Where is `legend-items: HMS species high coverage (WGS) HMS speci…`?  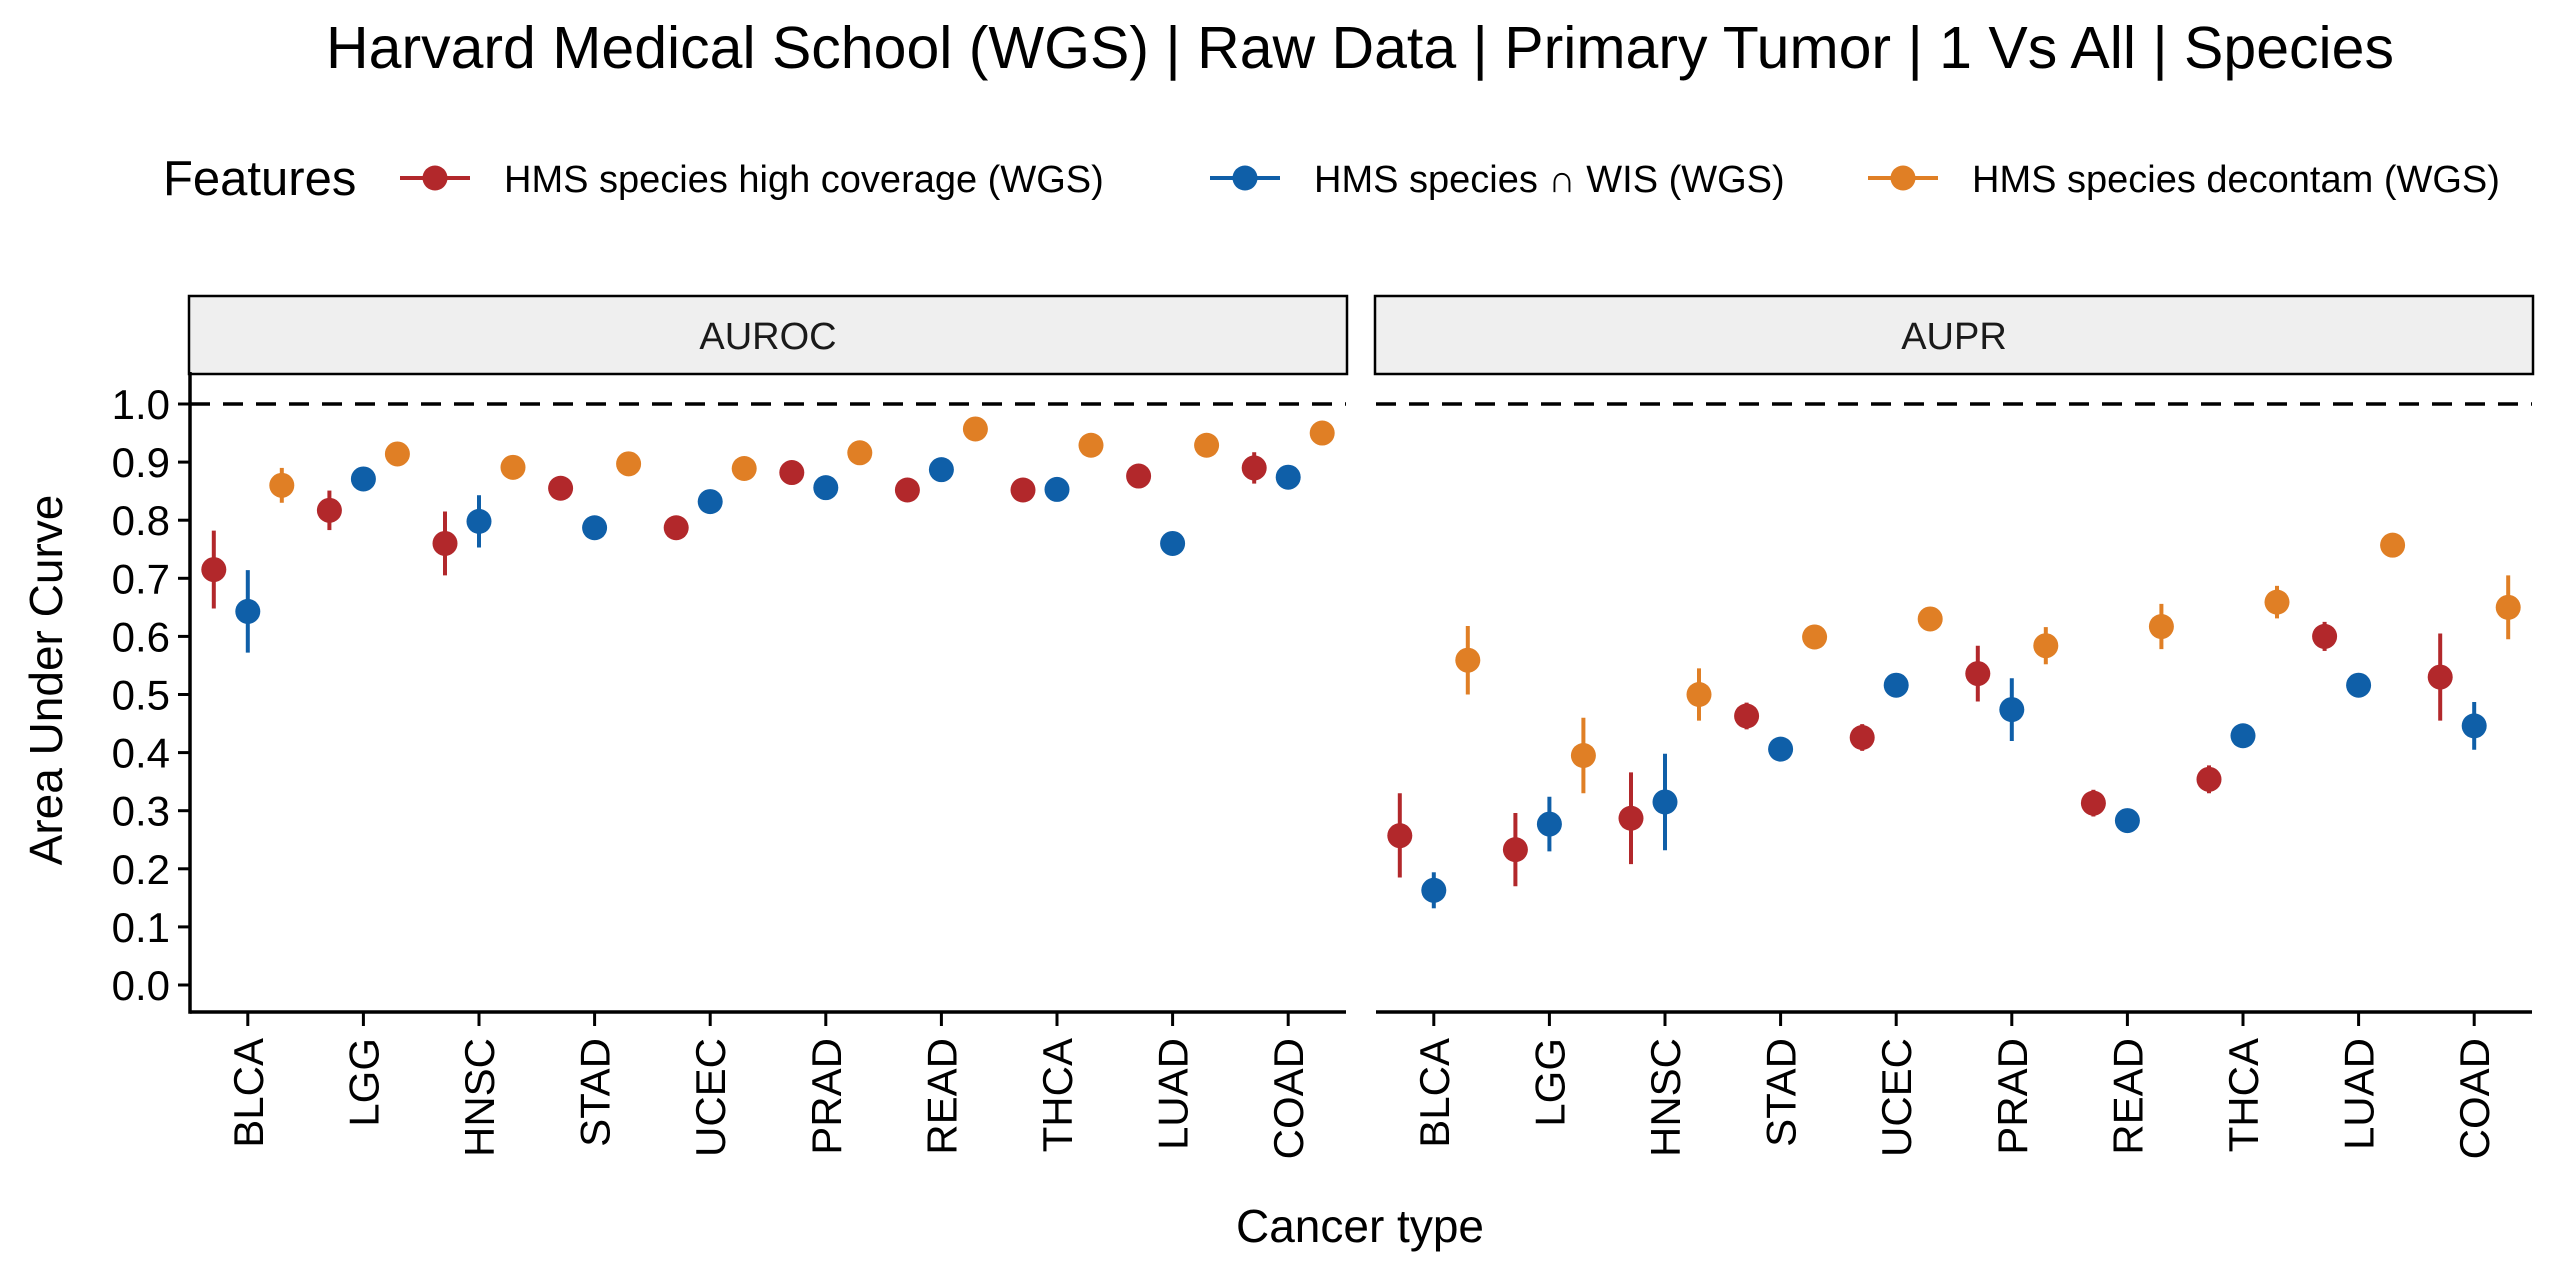 legend-items: HMS species high coverage (WGS) HMS speci… is located at coordinates (1450, 180).